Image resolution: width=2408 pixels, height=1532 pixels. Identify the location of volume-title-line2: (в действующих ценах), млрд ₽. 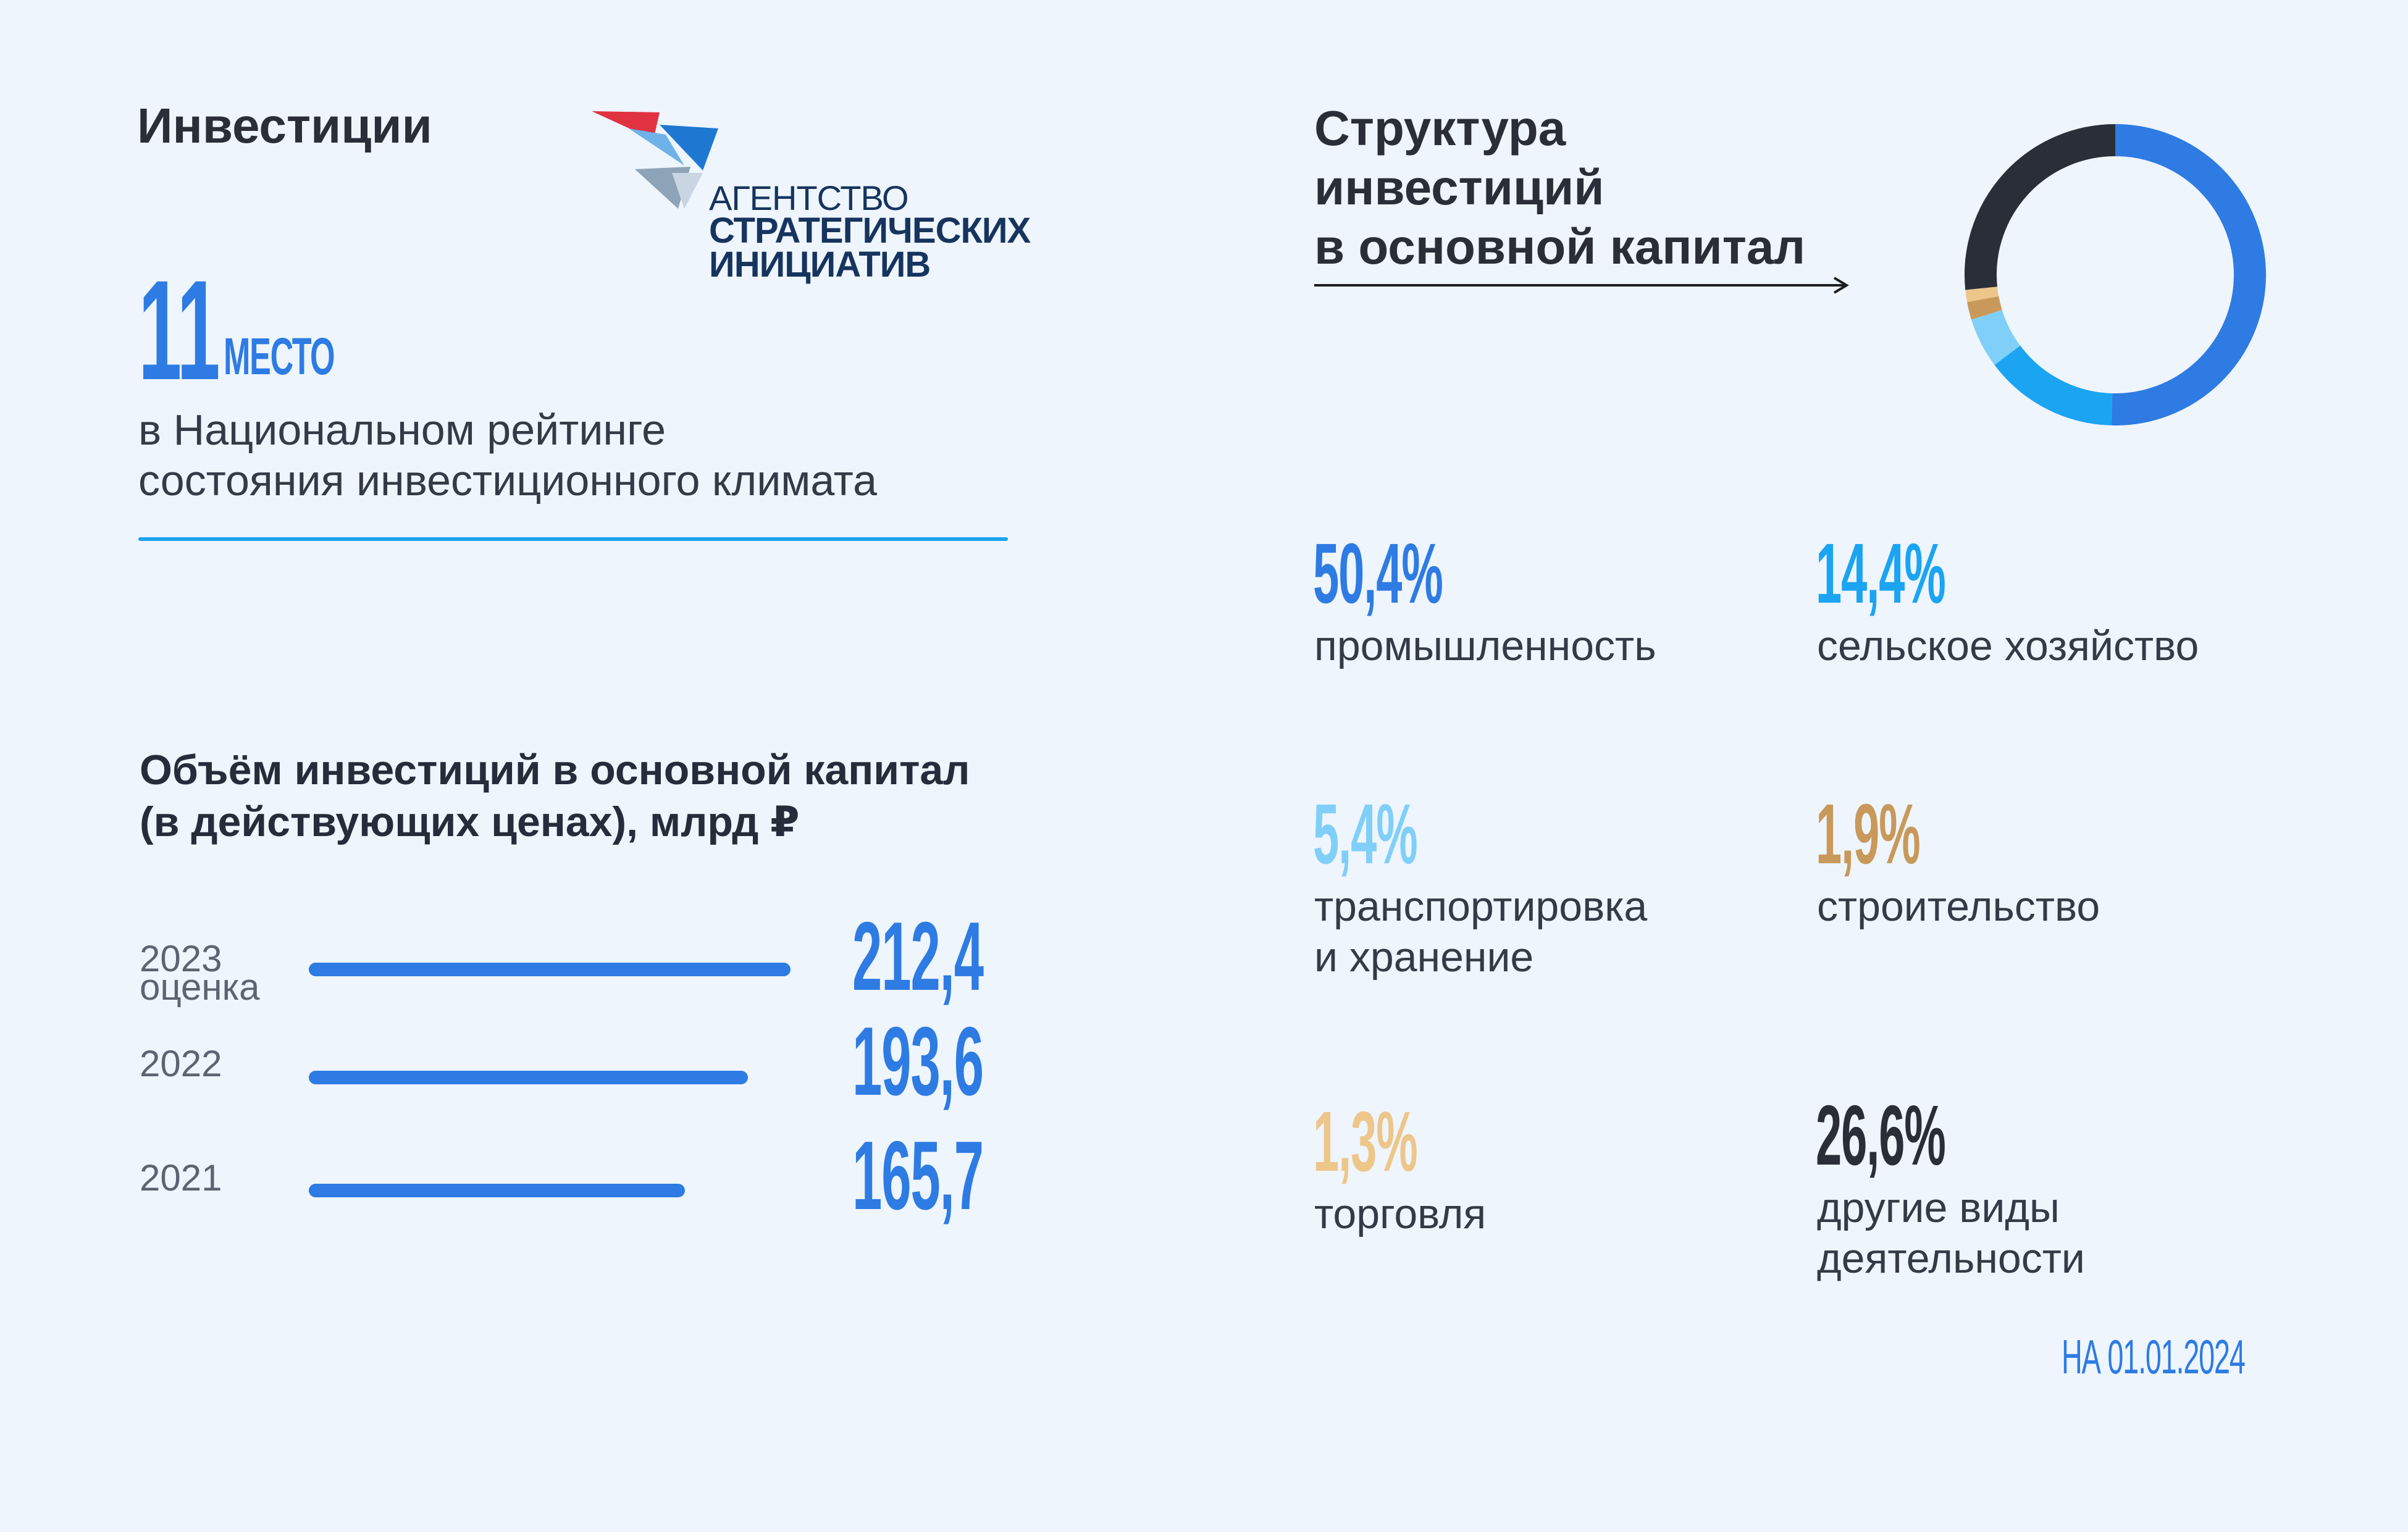
(470, 821).